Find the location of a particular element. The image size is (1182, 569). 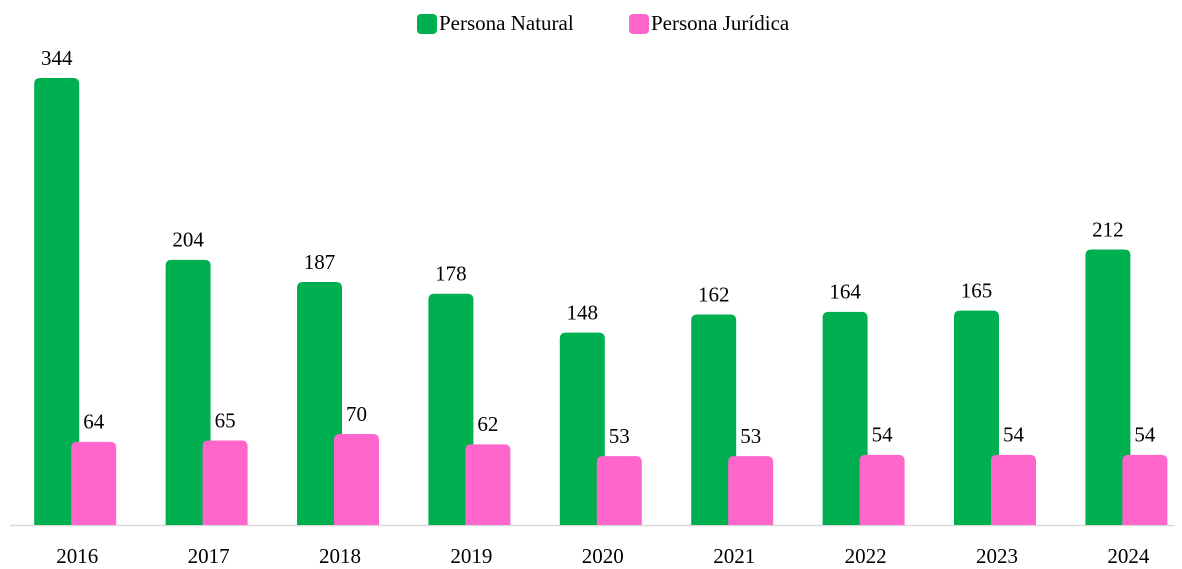

data-label: 344 is located at coordinates (57, 58).